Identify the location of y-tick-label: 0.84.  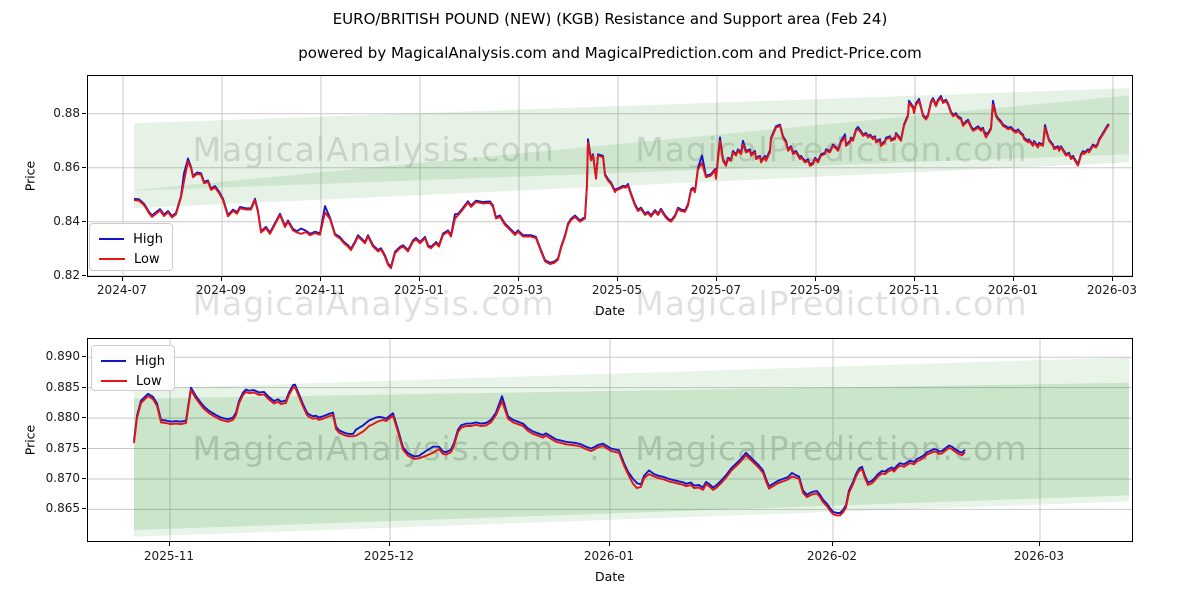
(66, 220).